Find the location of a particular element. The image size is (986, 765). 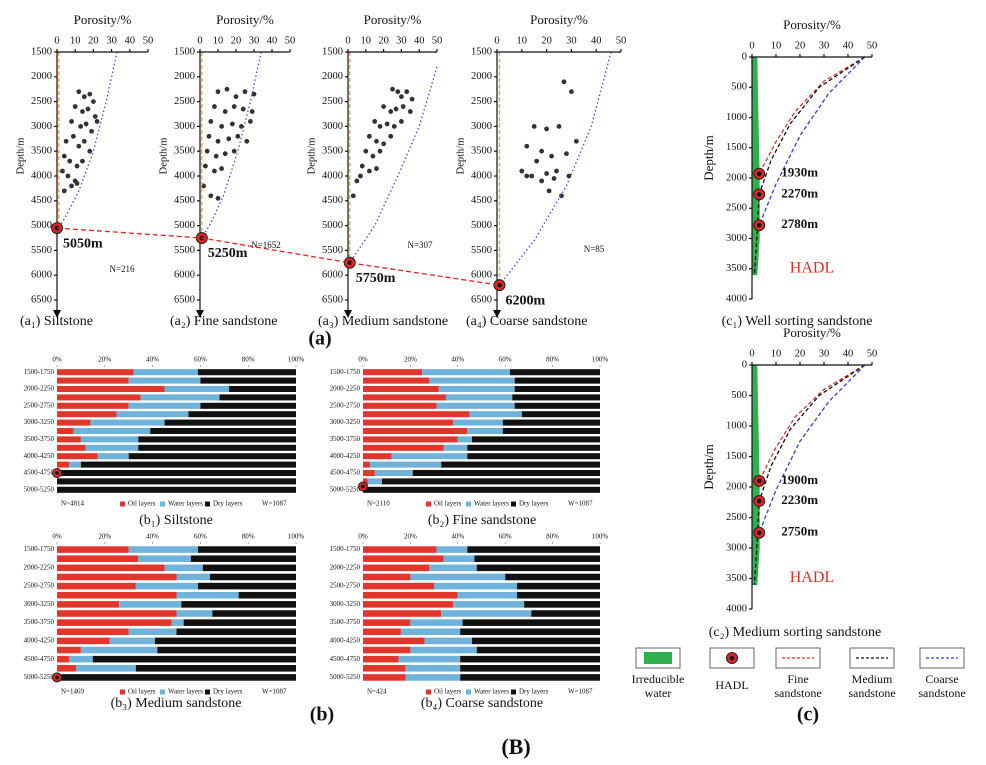

axis-arrow is located at coordinates (348, 314).